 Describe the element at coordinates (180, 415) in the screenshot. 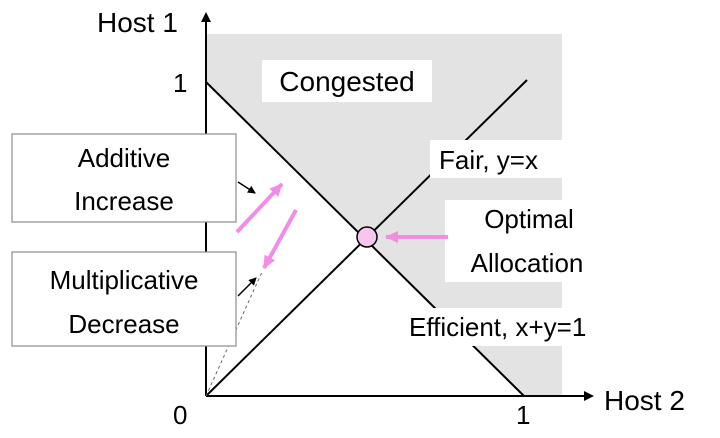

I see `origin-label: 0` at that location.